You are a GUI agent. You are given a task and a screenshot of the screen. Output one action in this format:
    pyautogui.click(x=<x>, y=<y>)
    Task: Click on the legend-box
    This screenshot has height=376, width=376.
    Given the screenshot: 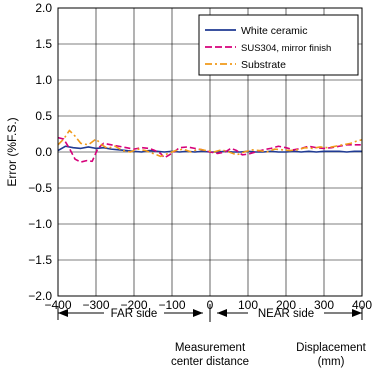 What is the action you would take?
    pyautogui.click(x=278, y=45)
    